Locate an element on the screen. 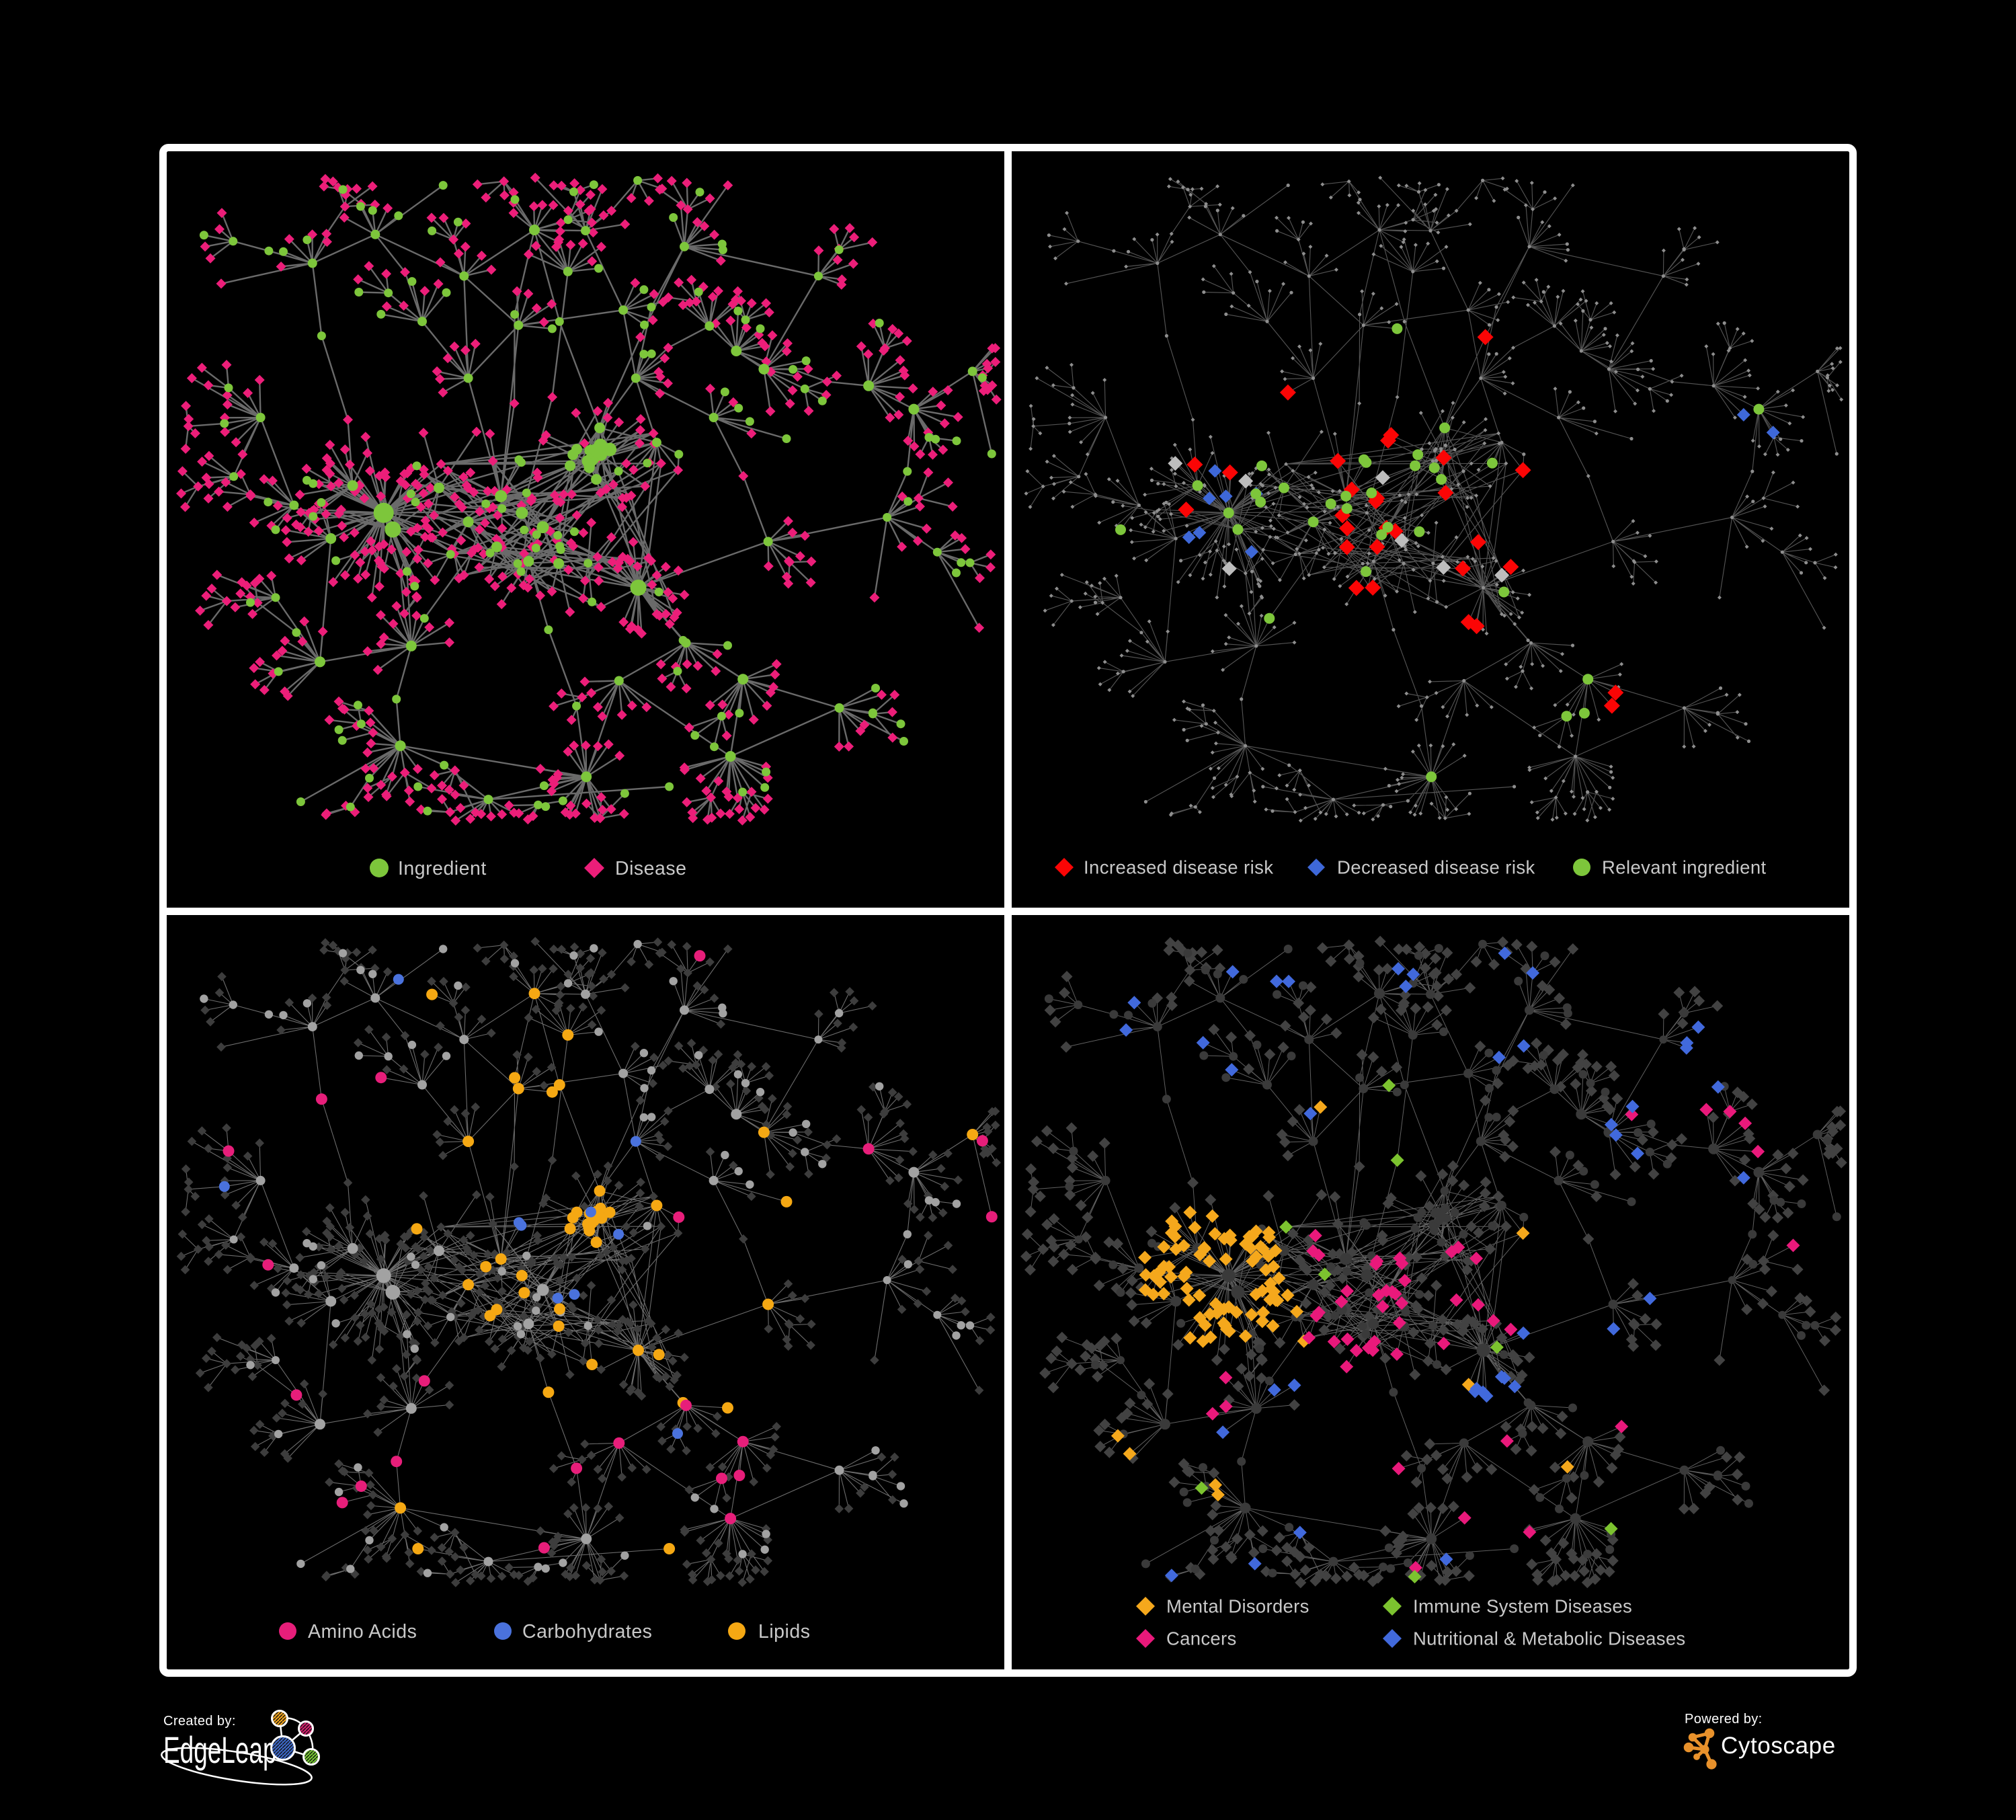 The width and height of the screenshot is (2016, 1820). svg-text: Increased disease risk is located at coordinates (1178, 867).